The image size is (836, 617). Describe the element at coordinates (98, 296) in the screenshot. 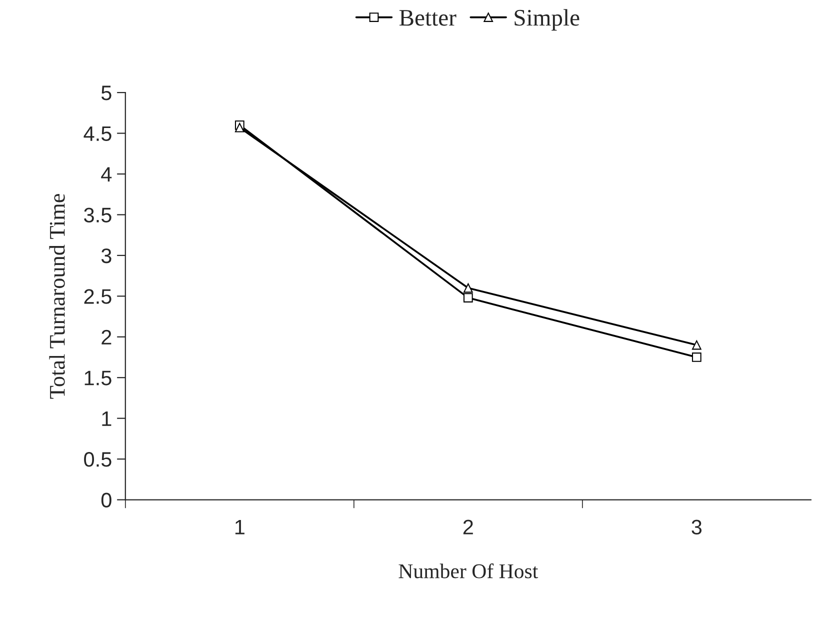

I see `y-tick-label: 2.5` at that location.